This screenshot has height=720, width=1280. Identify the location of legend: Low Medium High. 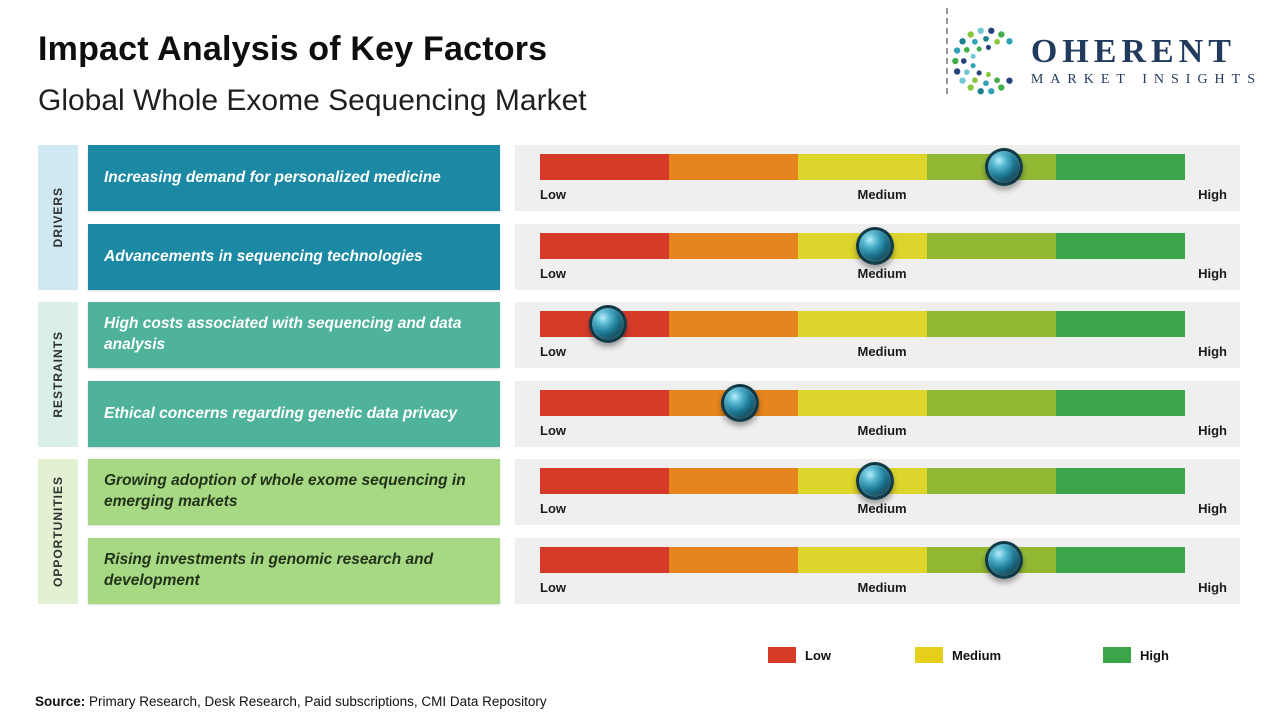
(640, 657).